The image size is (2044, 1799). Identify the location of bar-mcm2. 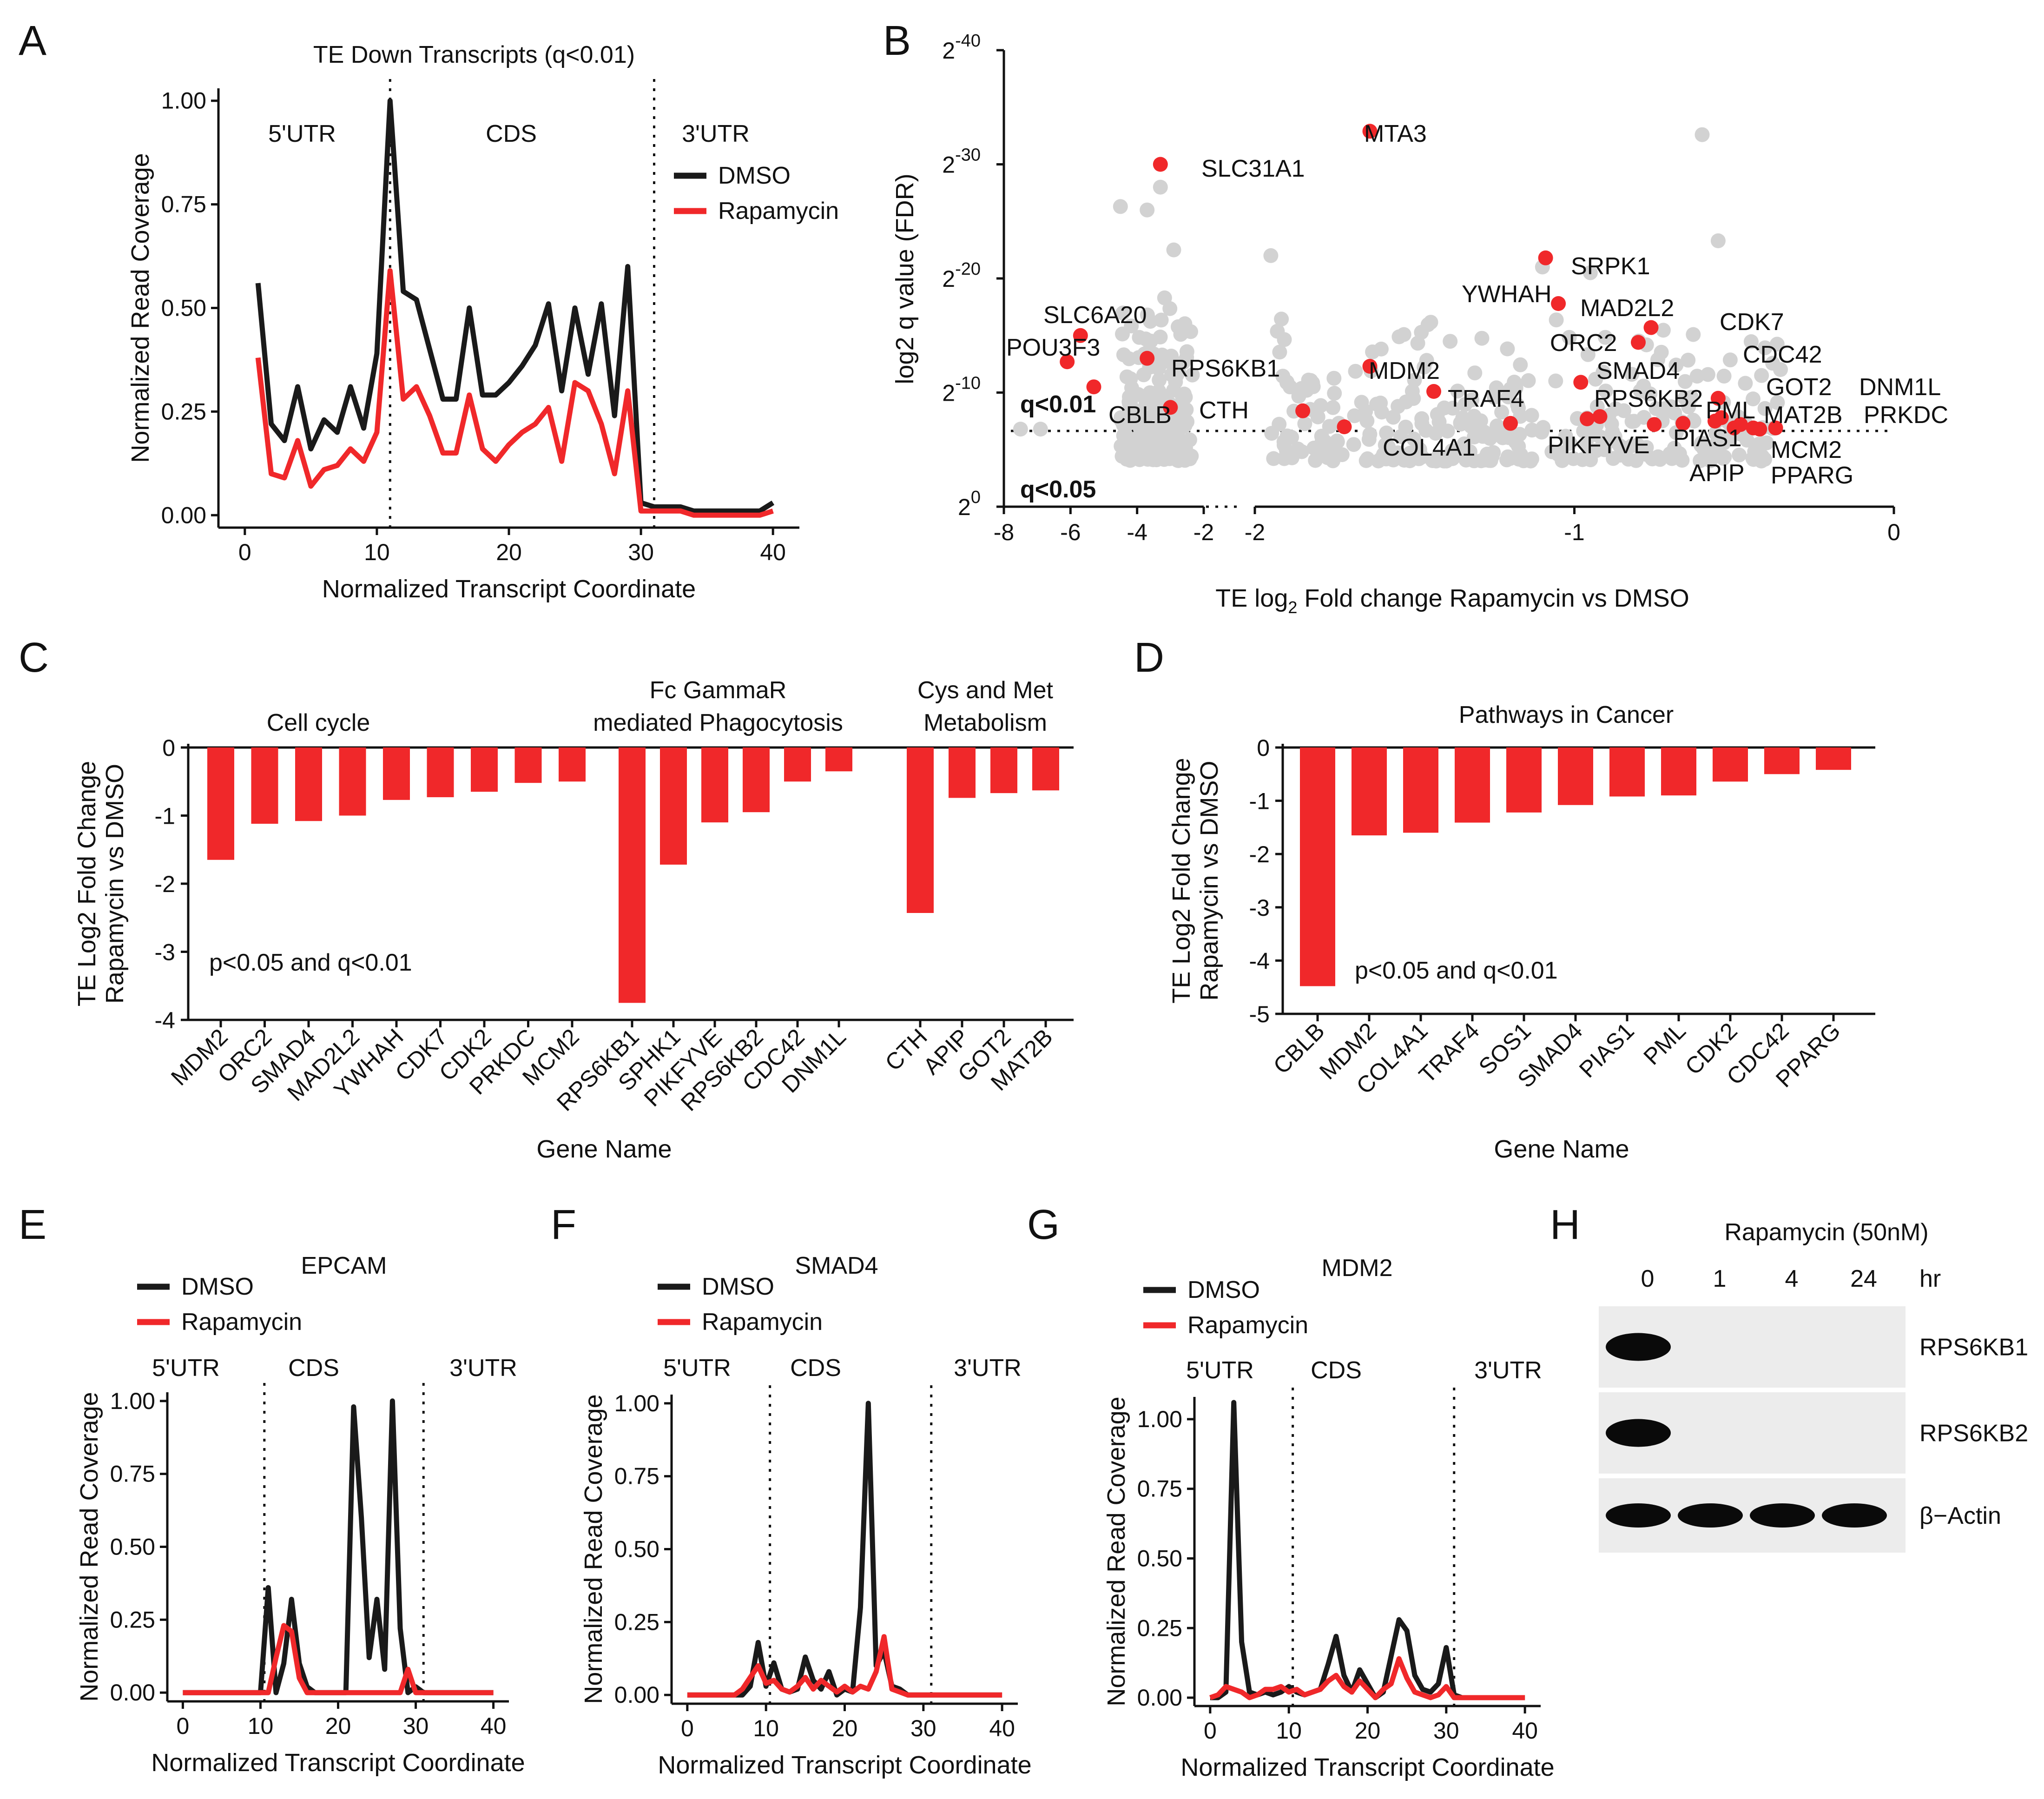
(572, 764).